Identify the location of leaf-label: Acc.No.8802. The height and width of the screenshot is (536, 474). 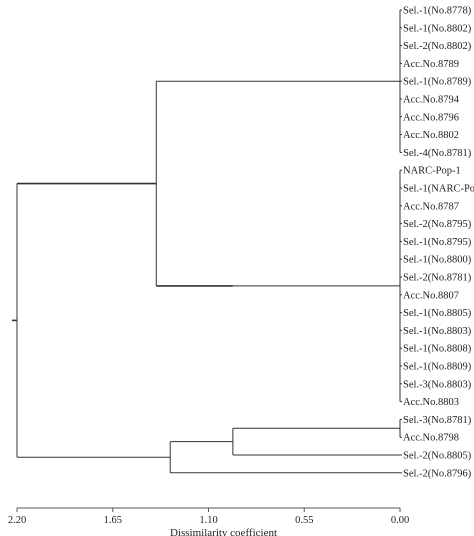
(431, 135).